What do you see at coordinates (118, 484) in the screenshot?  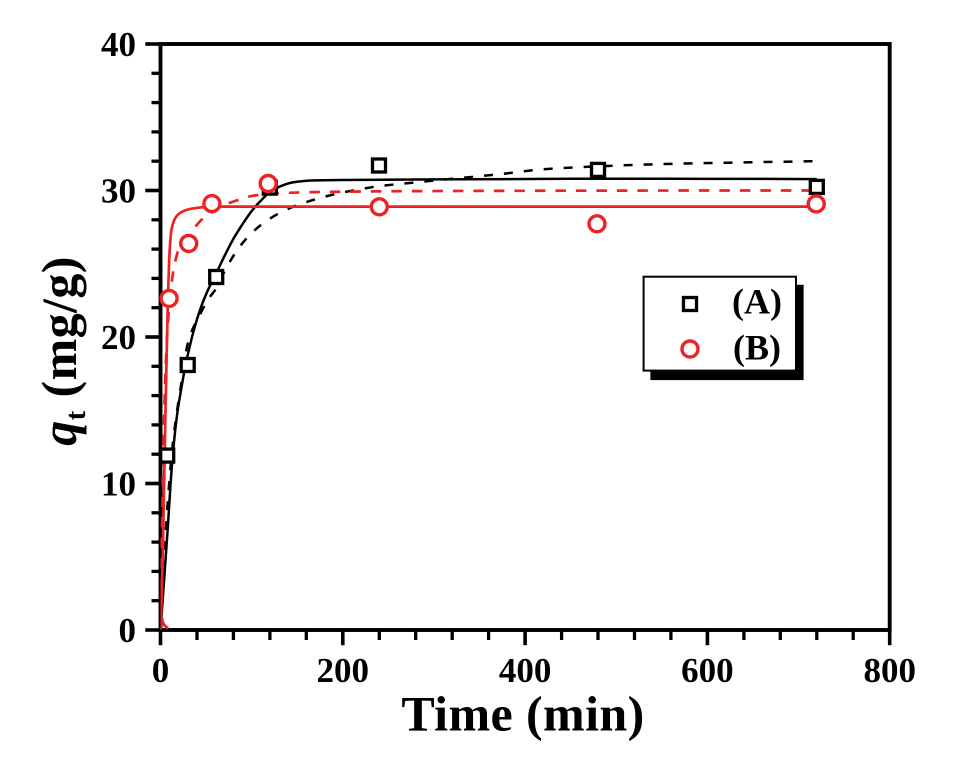 I see `svg-text: 10` at bounding box center [118, 484].